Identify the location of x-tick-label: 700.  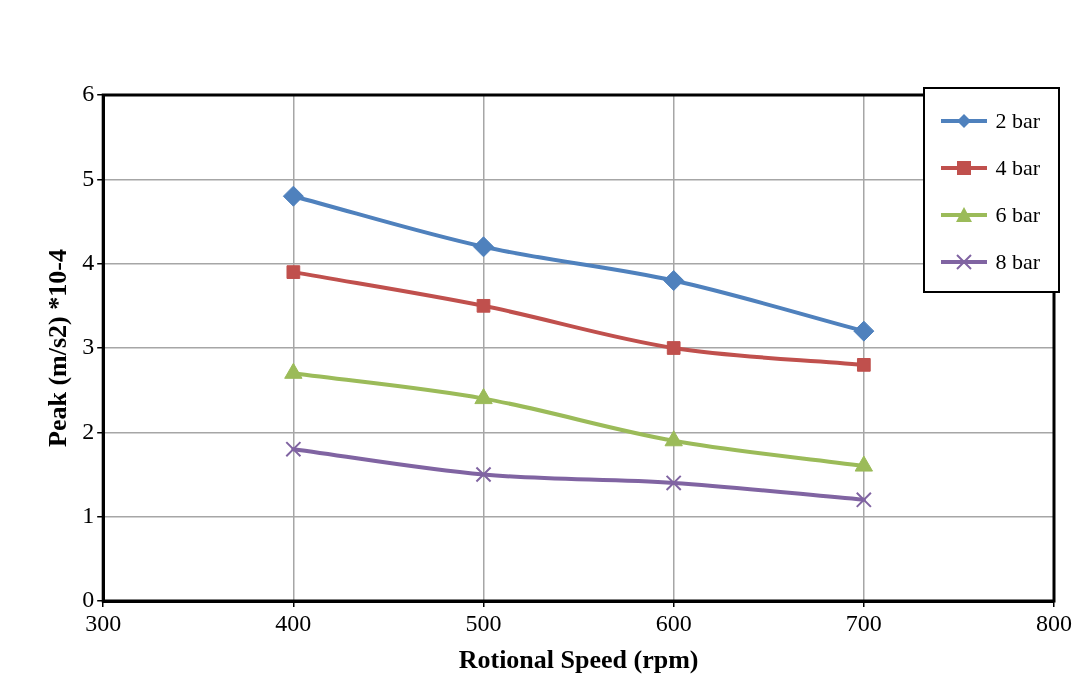
(863, 622).